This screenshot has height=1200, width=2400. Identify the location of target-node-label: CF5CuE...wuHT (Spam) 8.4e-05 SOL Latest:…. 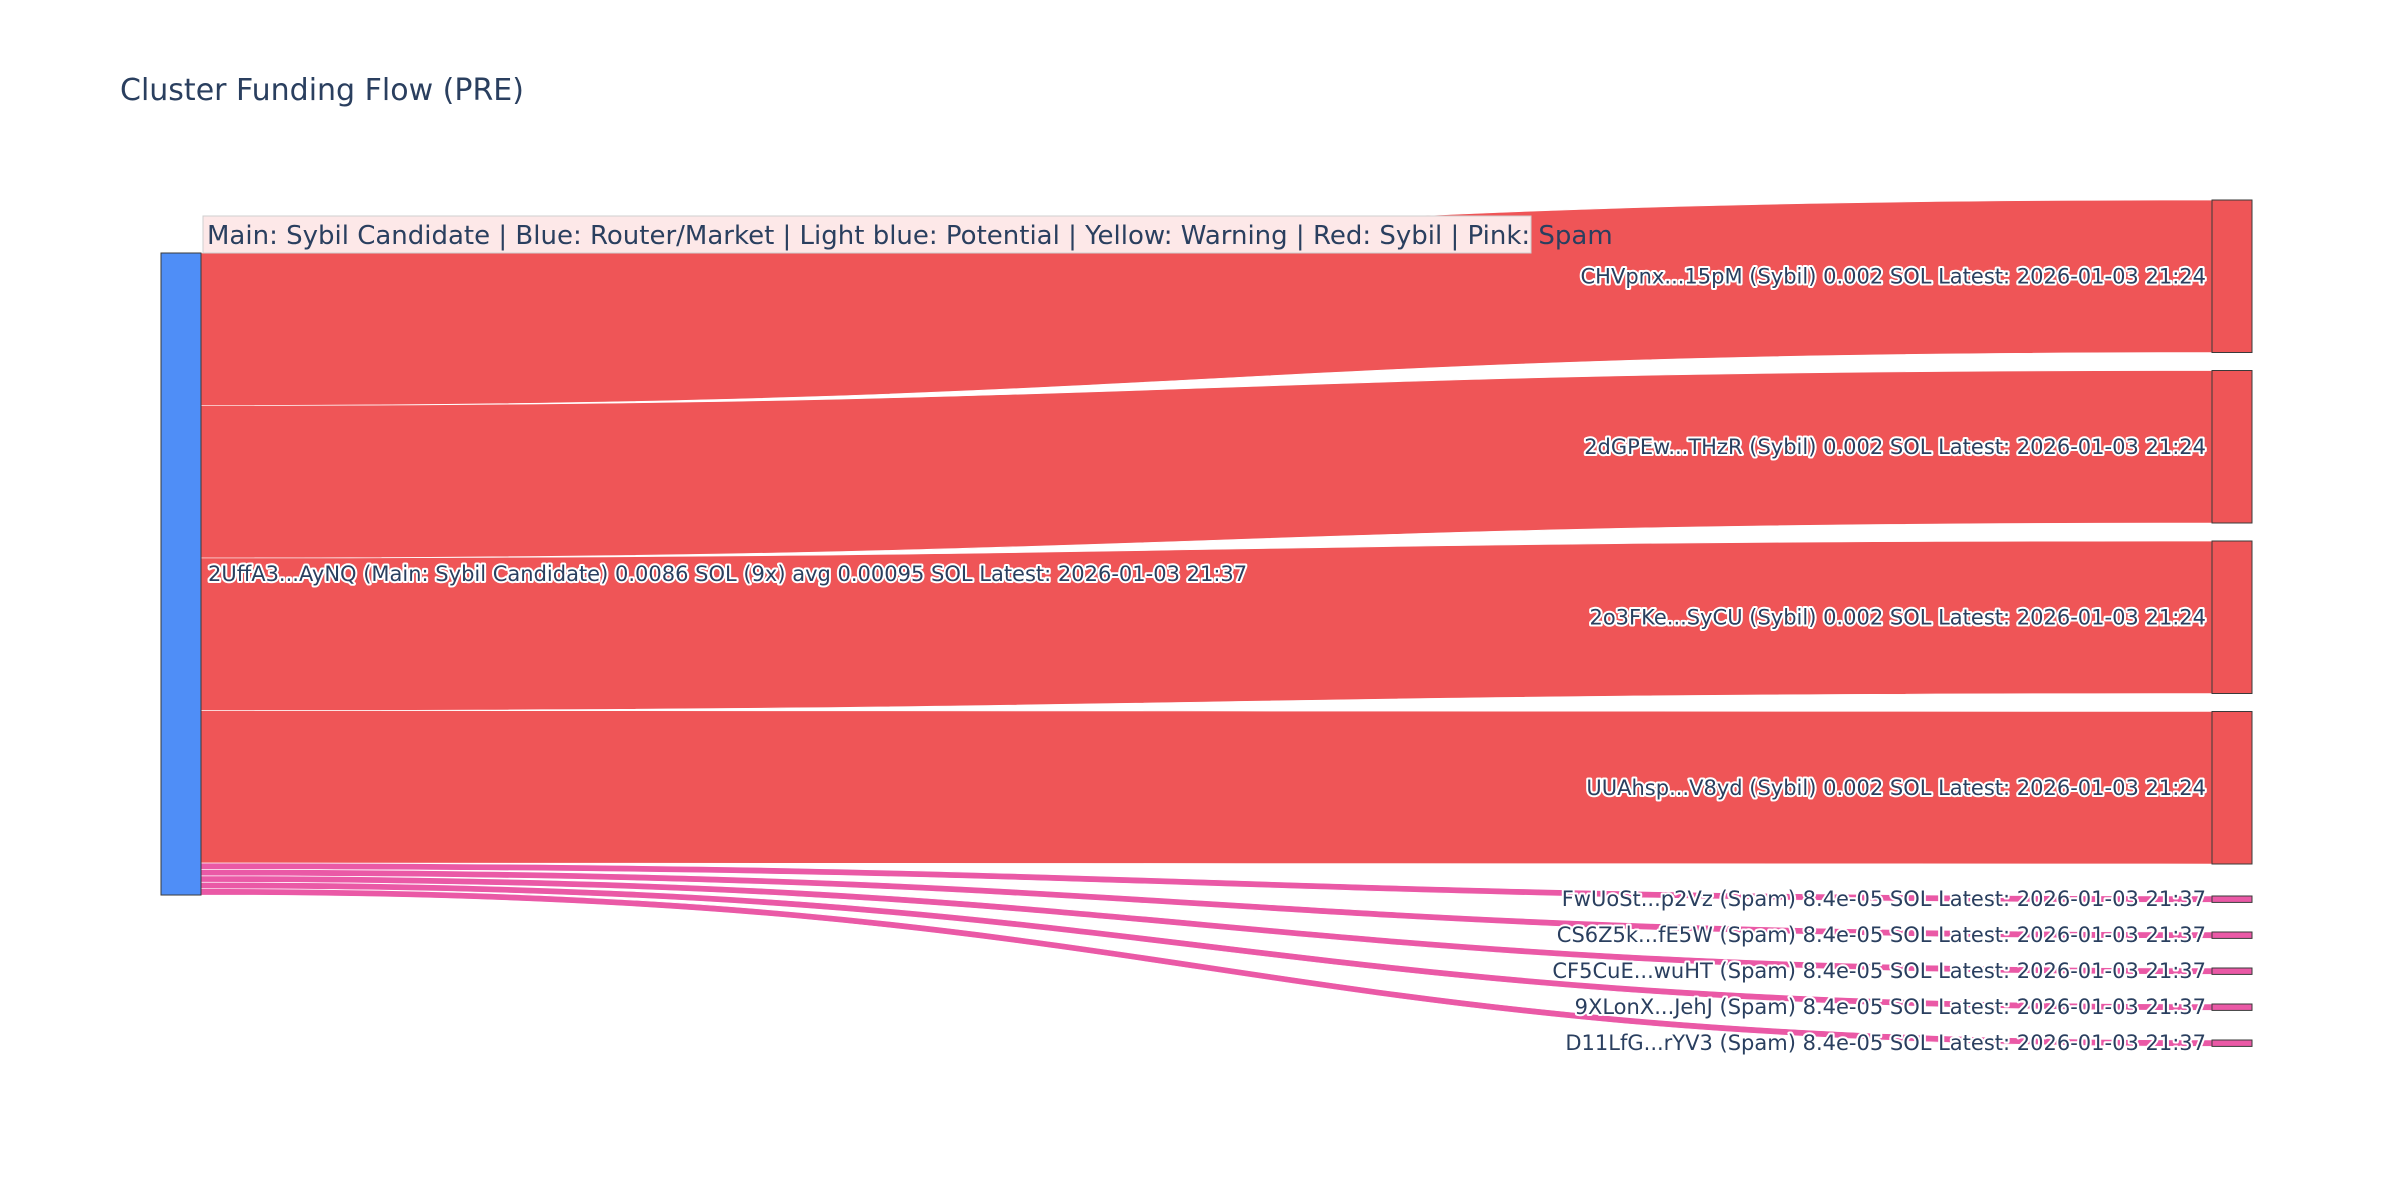
(1879, 971).